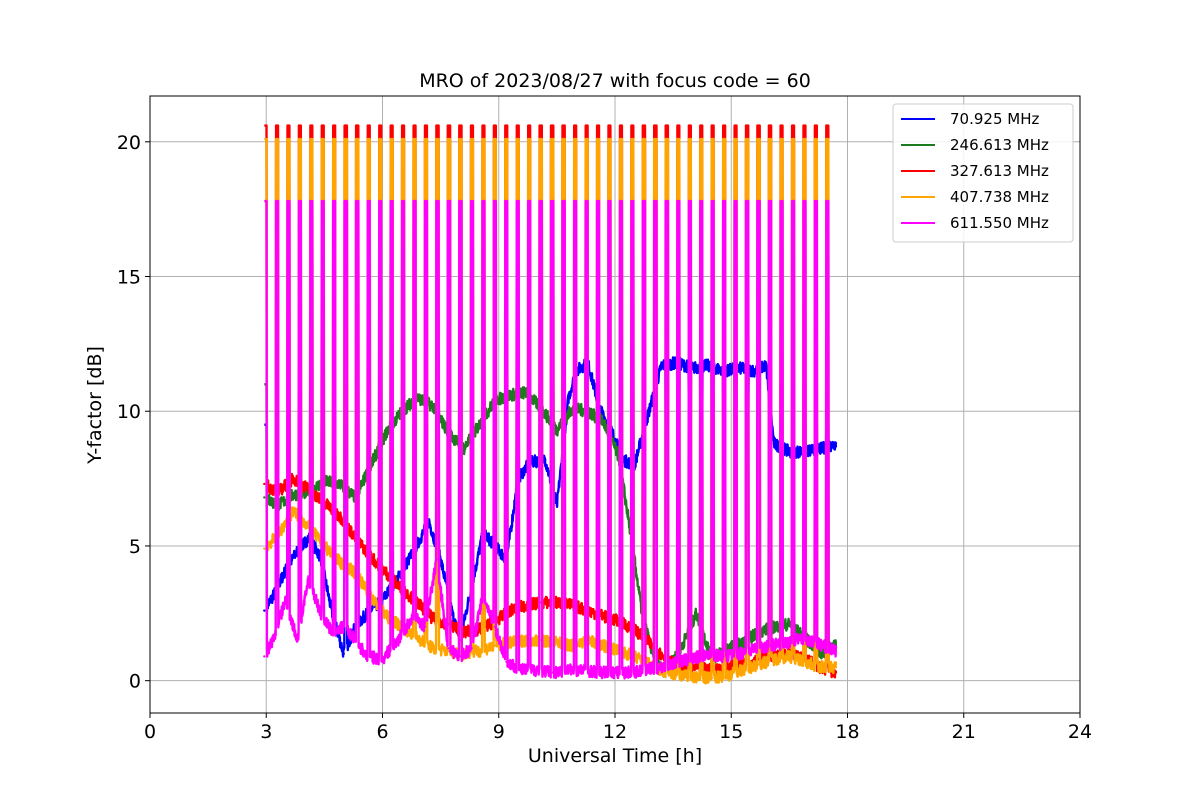  Describe the element at coordinates (129, 412) in the screenshot. I see `y-tick-label: 10` at that location.